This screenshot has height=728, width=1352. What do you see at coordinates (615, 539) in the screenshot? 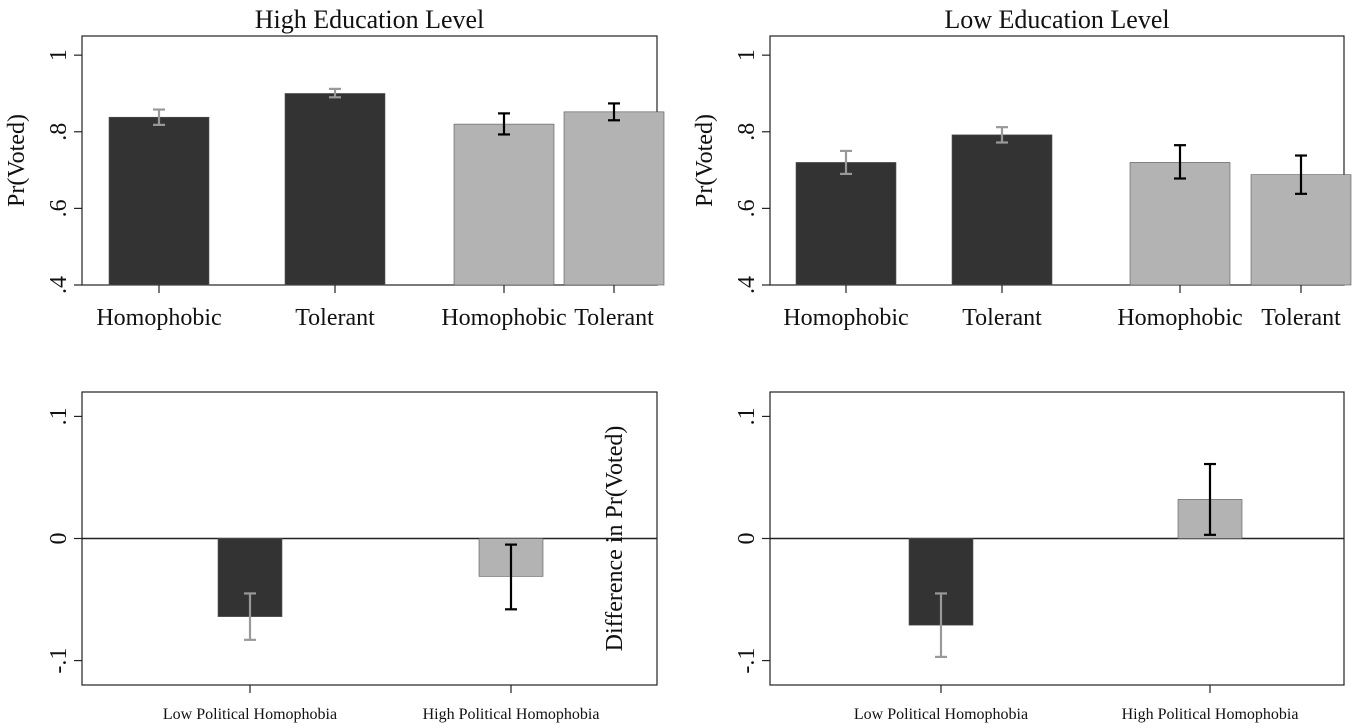
I see `y-axis-title: Difference in Pr(Voted)` at bounding box center [615, 539].